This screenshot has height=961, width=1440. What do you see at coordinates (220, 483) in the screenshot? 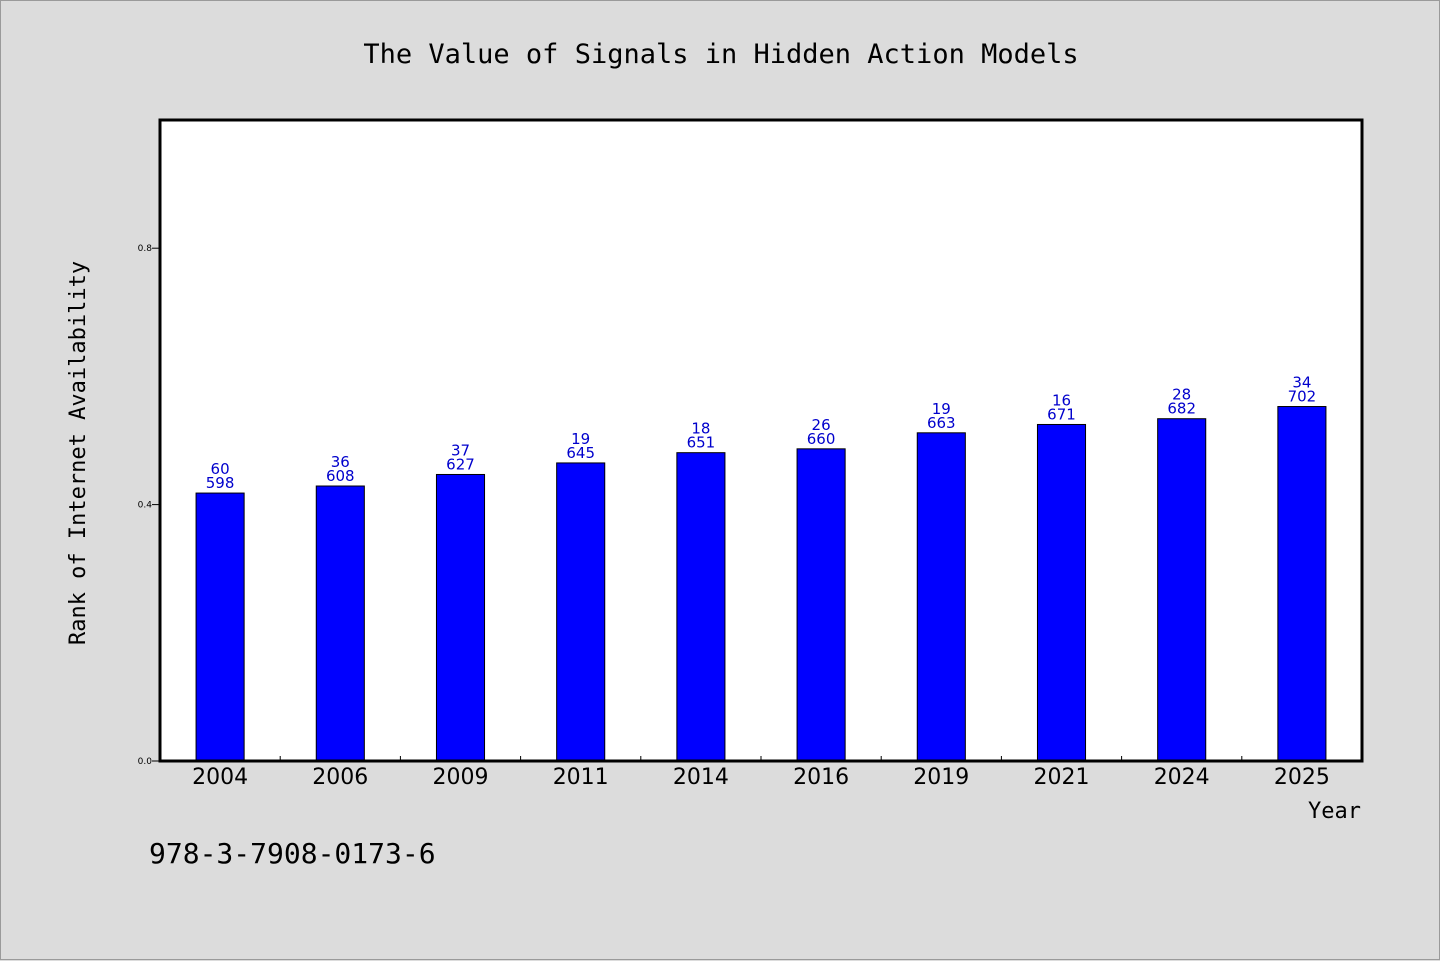
I see `data-label-bottom: 598` at bounding box center [220, 483].